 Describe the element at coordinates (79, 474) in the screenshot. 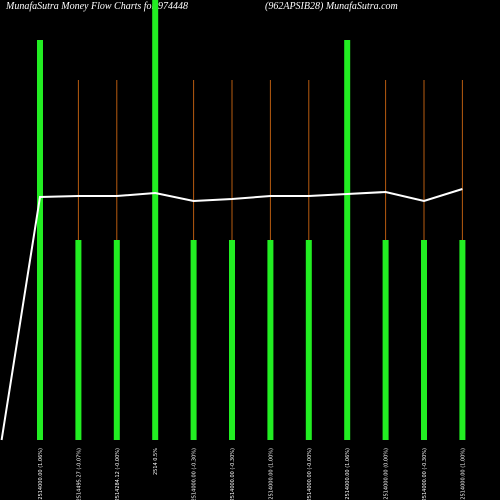

I see `x-tick-label: 2514495.27 (-0.07%)` at that location.